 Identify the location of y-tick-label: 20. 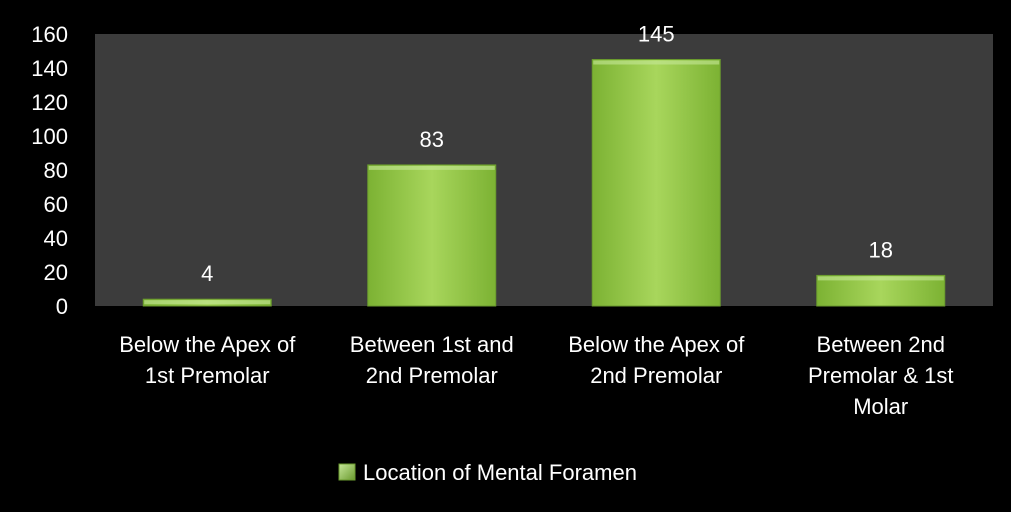
(56, 272).